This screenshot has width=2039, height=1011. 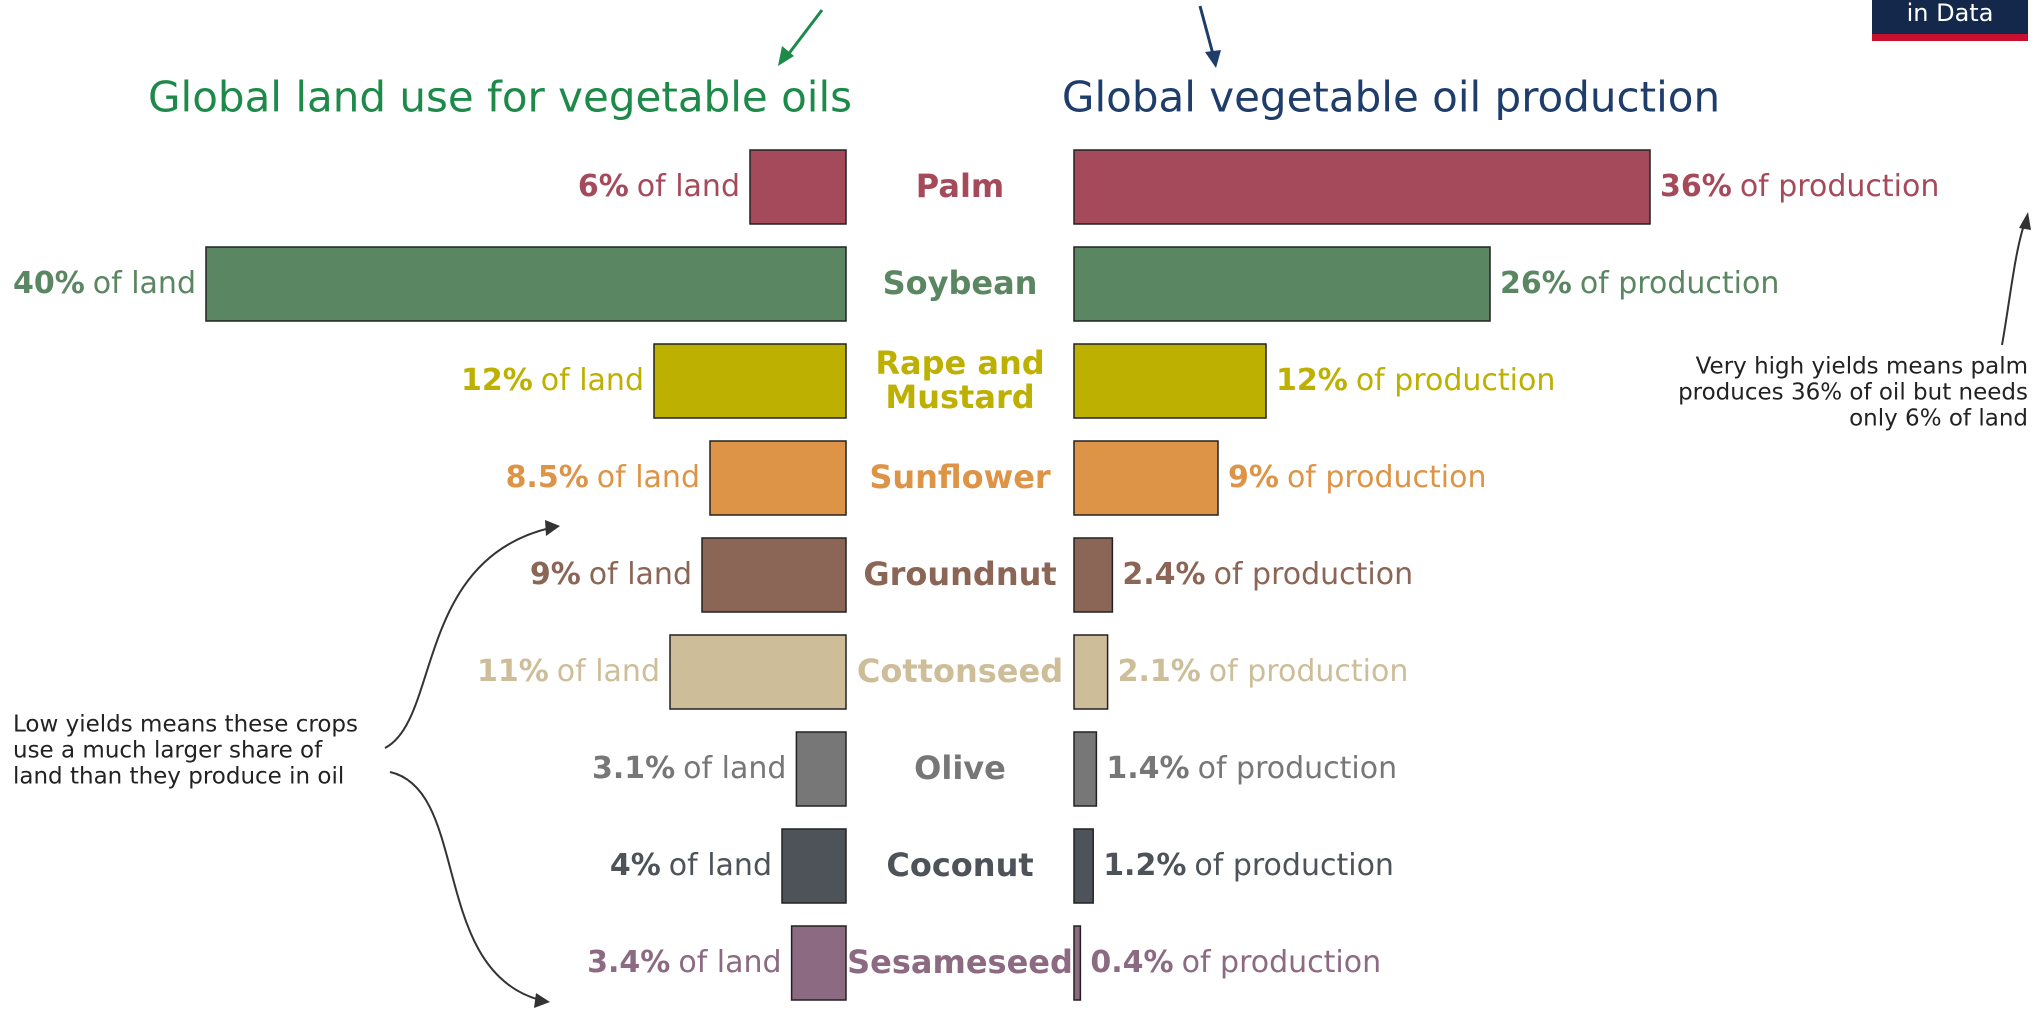 I want to click on value-number: 26%, so click(x=1536, y=283).